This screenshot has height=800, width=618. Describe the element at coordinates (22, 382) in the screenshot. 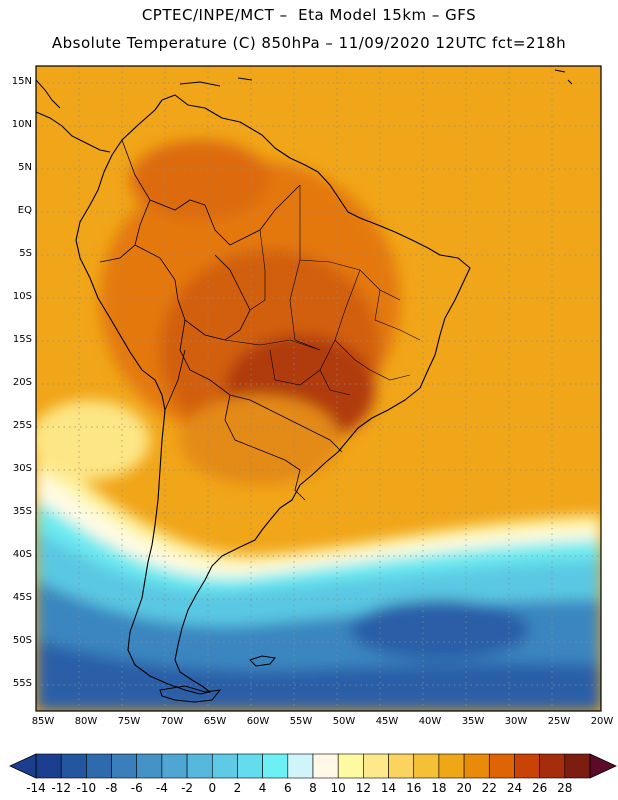

I see `lat-label: 20S` at that location.